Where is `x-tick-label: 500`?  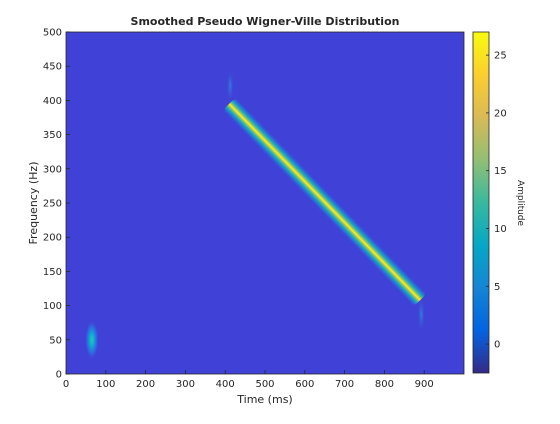
x-tick-label: 500 is located at coordinates (264, 384).